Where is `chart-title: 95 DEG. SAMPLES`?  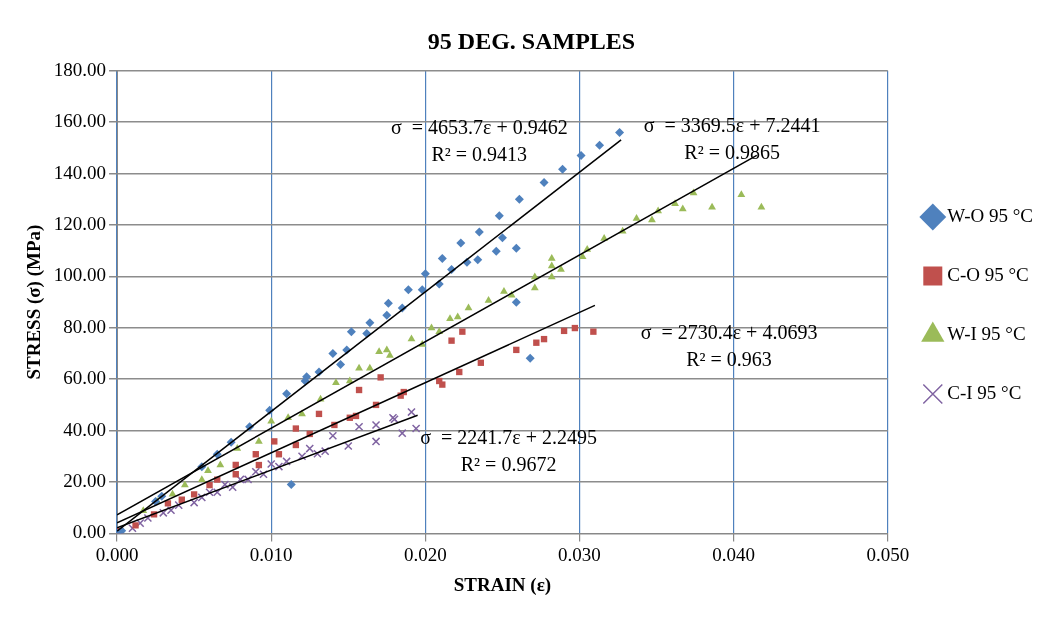 chart-title: 95 DEG. SAMPLES is located at coordinates (531, 40).